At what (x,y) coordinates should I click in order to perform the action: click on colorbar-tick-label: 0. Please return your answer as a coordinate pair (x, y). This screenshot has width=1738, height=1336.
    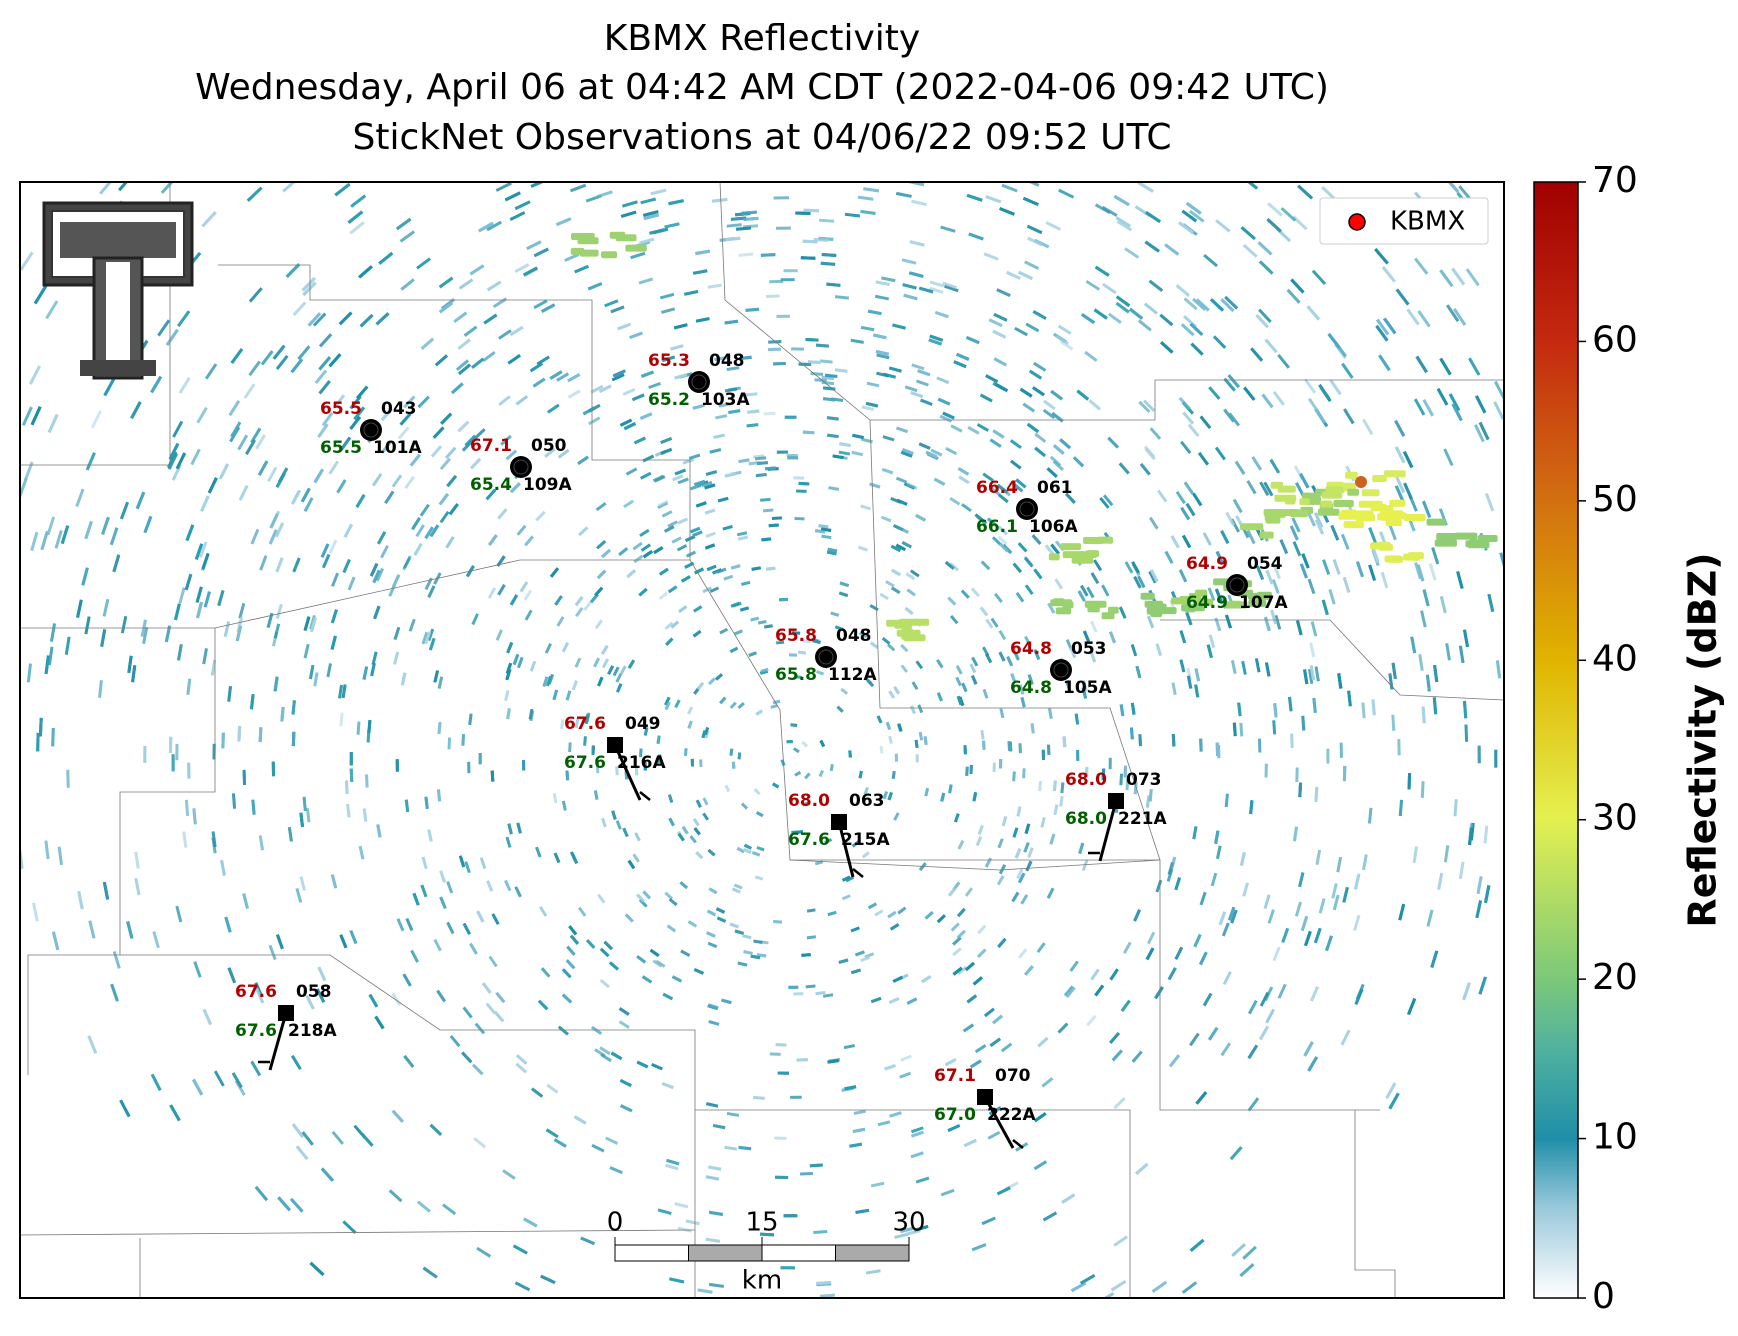
    Looking at the image, I should click on (1603, 1296).